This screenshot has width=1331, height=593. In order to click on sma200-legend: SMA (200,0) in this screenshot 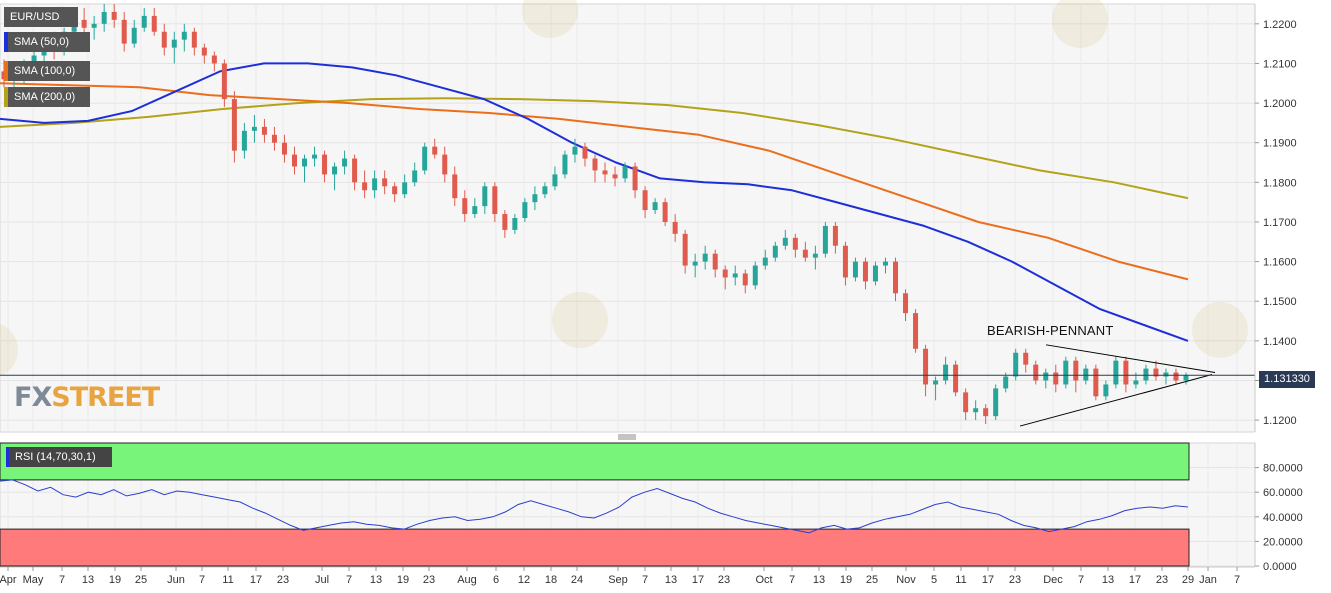, I will do `click(47, 97)`.